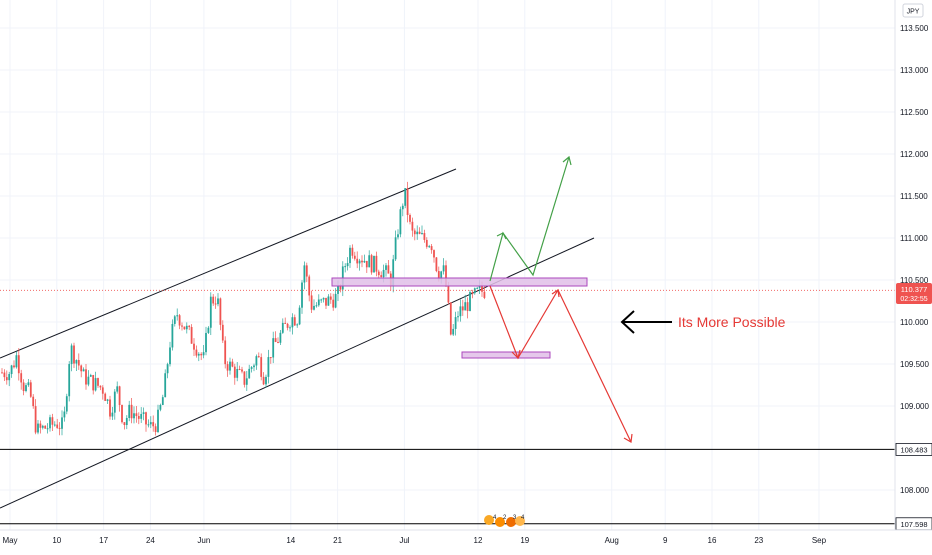 This screenshot has width=932, height=555. I want to click on time-tick-label: 19, so click(524, 540).